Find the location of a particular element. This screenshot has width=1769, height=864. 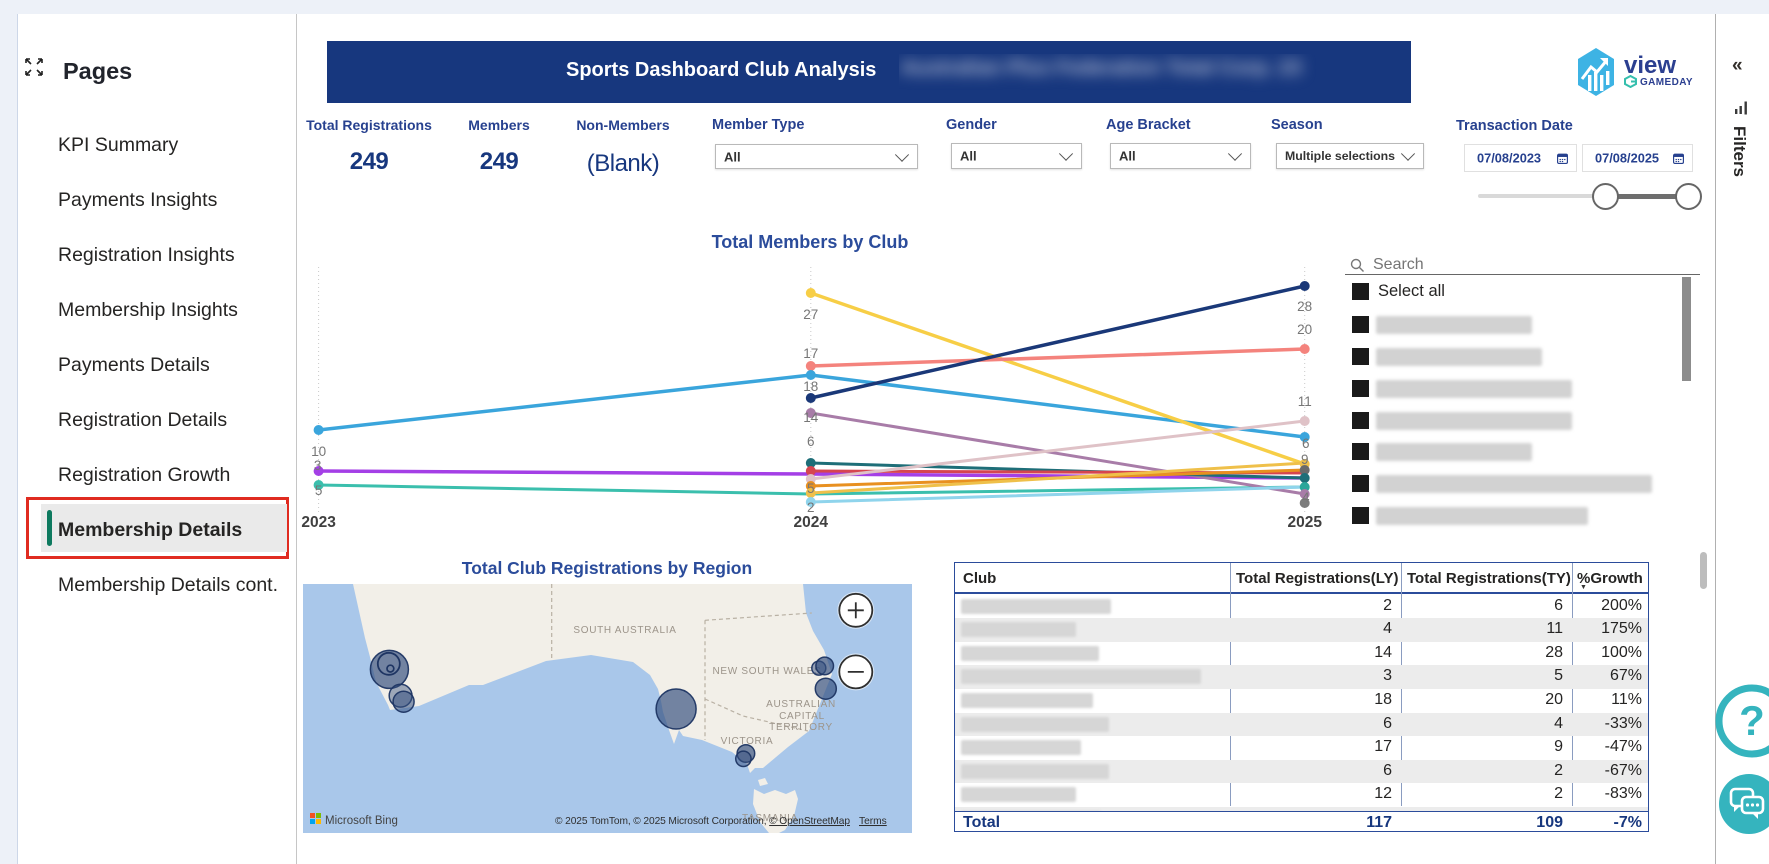

svg-text: 20 is located at coordinates (1304, 329).